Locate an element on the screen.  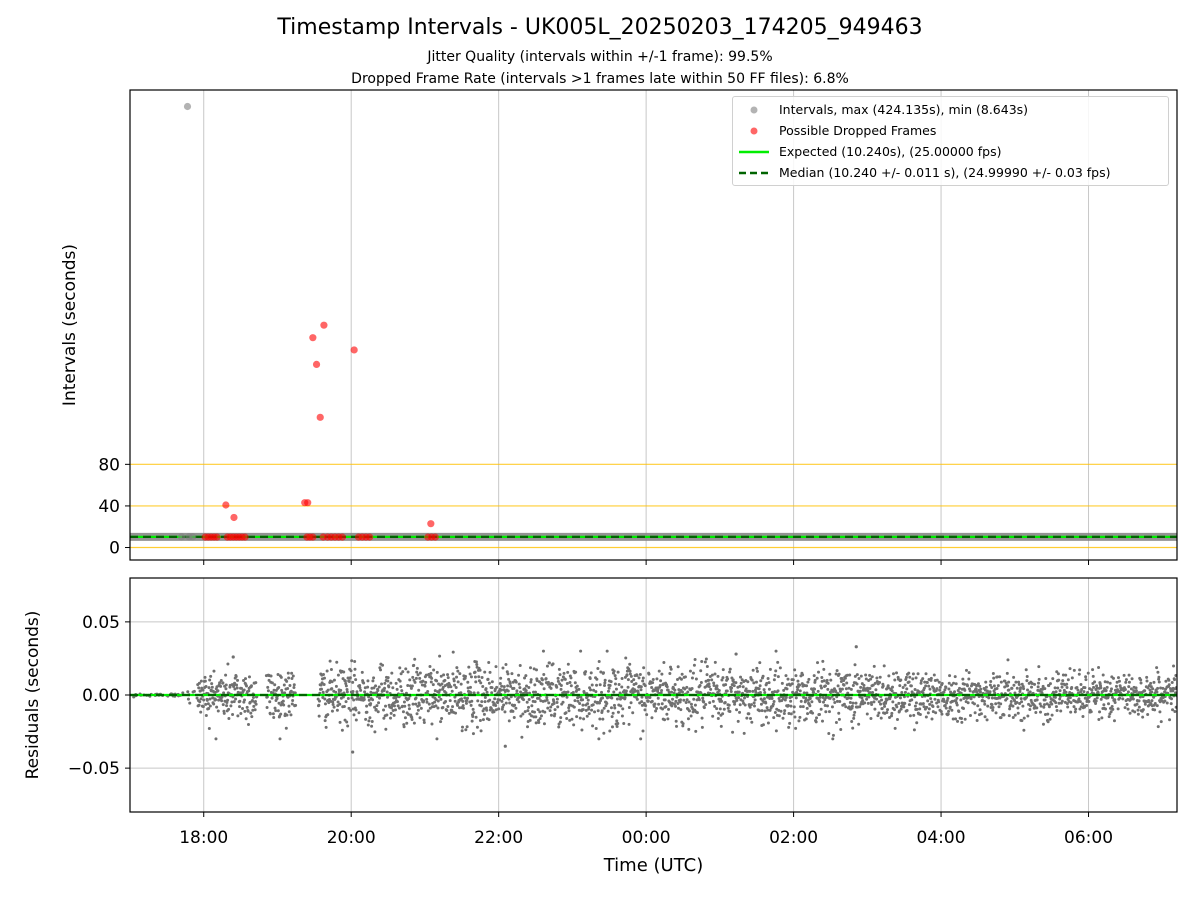
residual-point-2083 is located at coordinates (906, 677).